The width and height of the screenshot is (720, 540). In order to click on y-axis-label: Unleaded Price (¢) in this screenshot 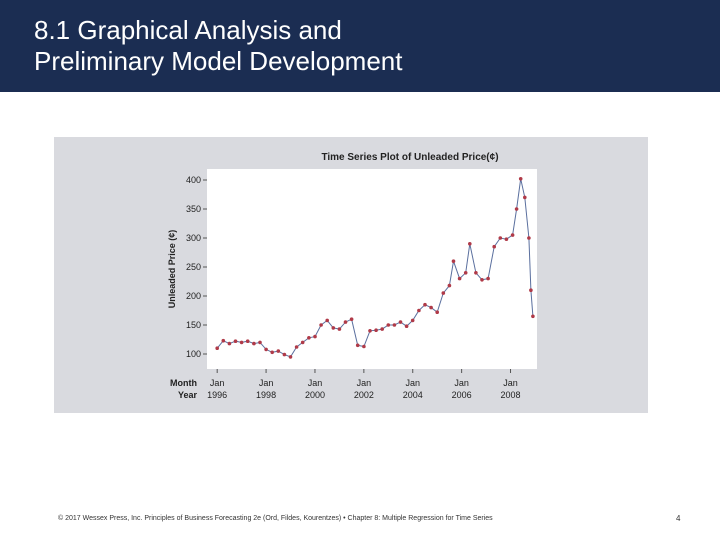, I will do `click(172, 269)`.